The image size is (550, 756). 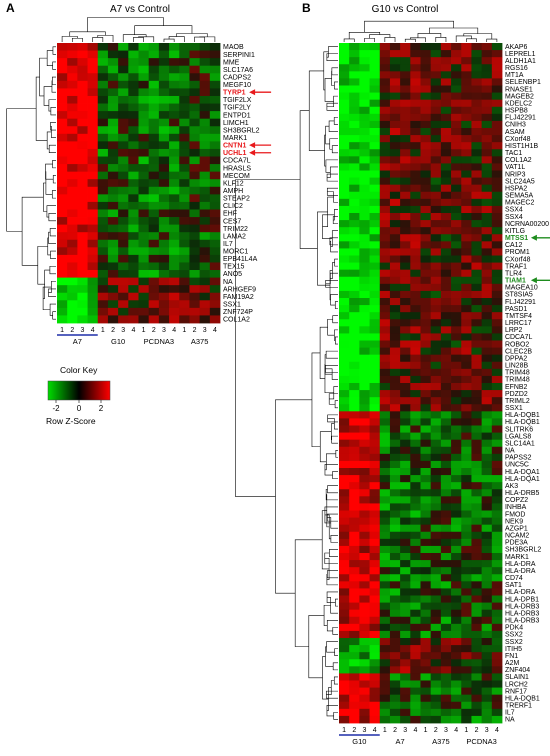 What do you see at coordinates (518, 351) in the screenshot?
I see `gene-label: CLEC2B` at bounding box center [518, 351].